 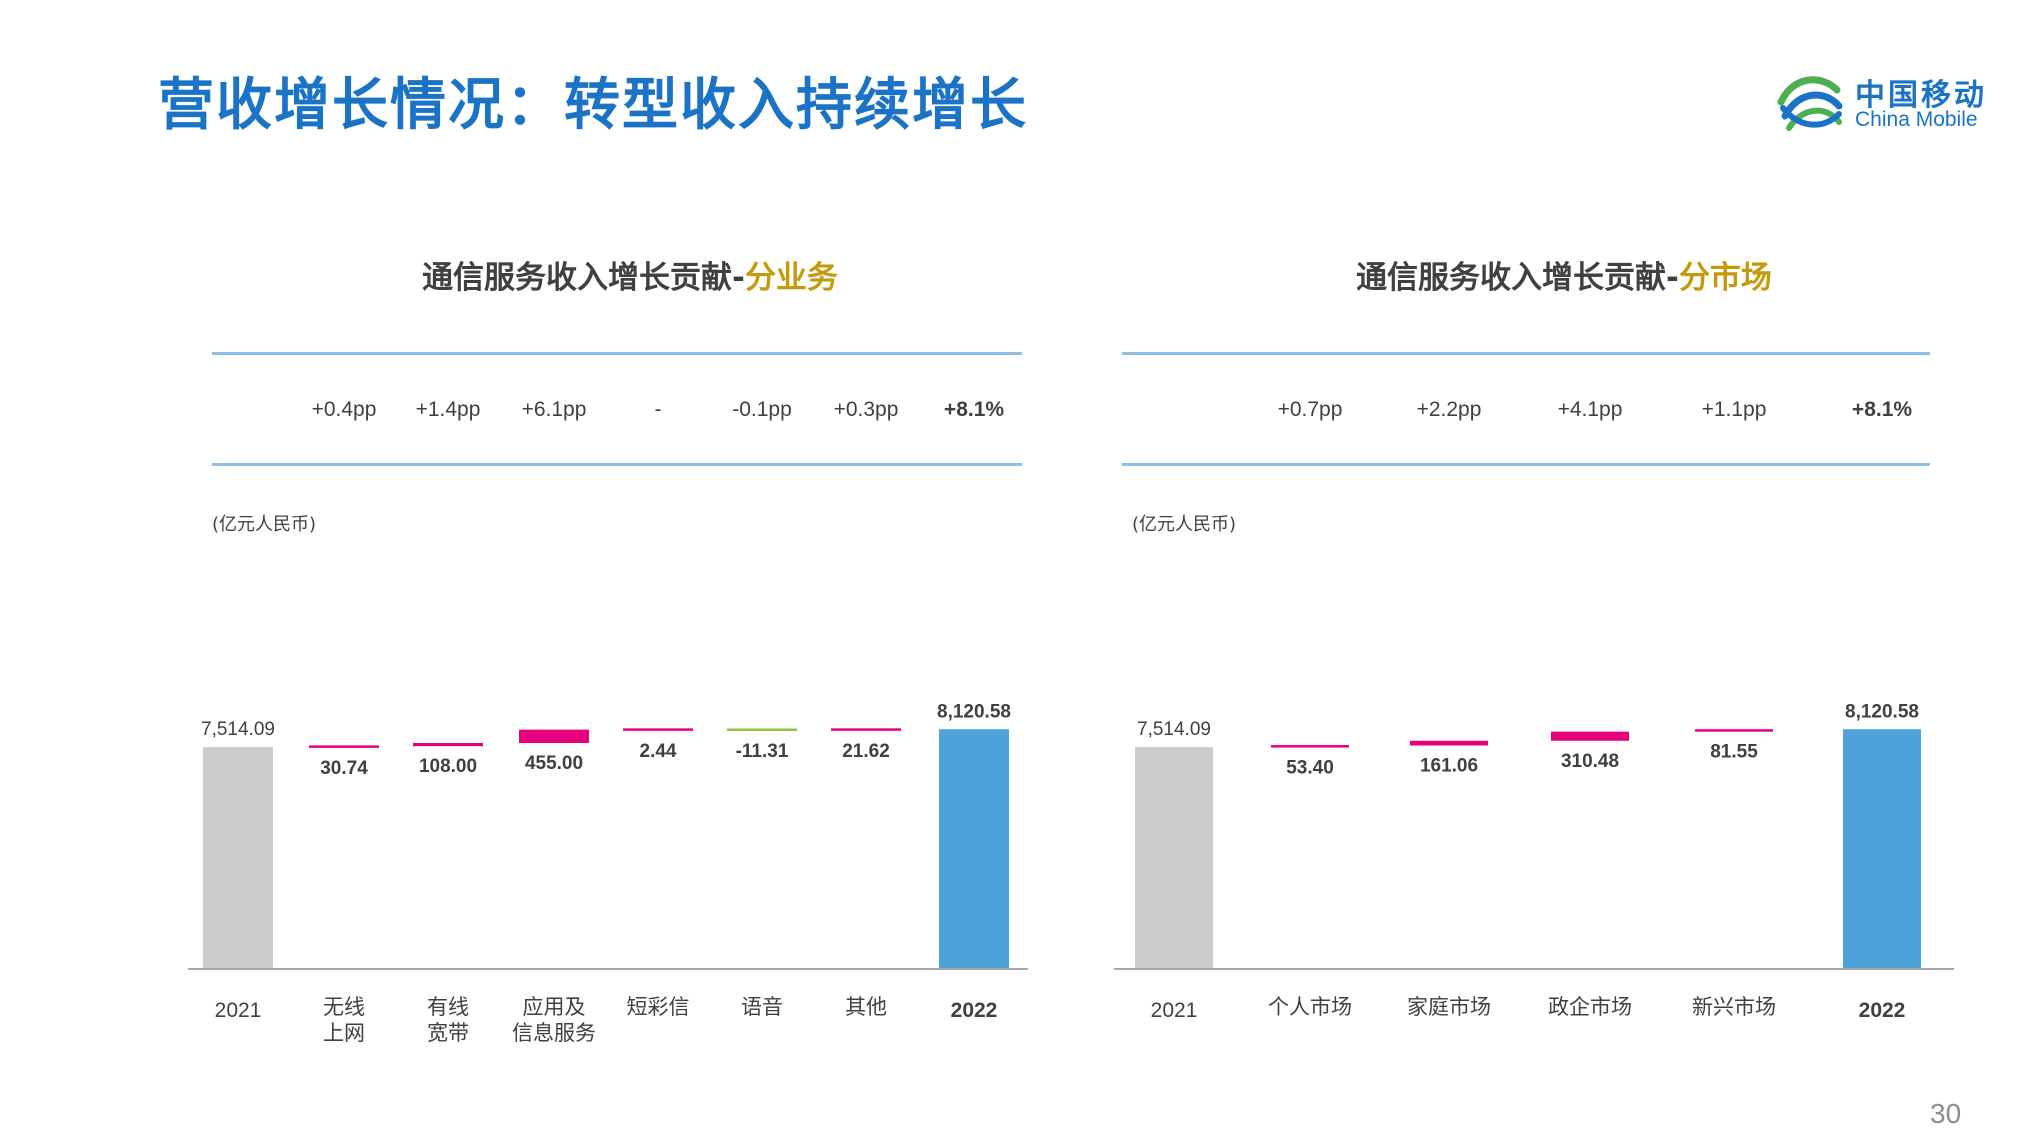 What do you see at coordinates (974, 1010) in the screenshot?
I see `category-label-7: 2022` at bounding box center [974, 1010].